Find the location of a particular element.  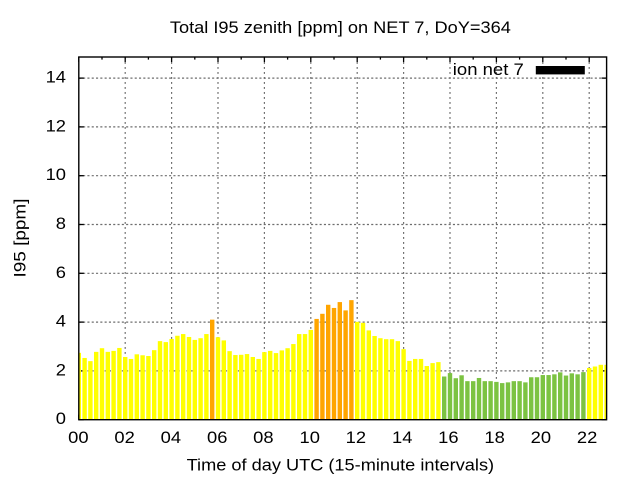

svg-text: 8 is located at coordinates (61, 224).